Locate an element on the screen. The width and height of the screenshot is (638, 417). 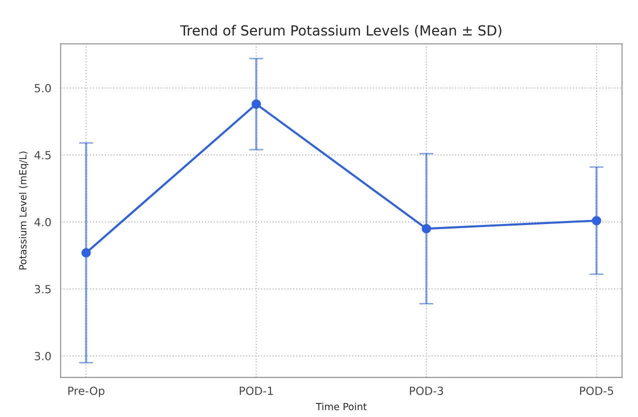
x-tick-label: POD-5 is located at coordinates (597, 391).